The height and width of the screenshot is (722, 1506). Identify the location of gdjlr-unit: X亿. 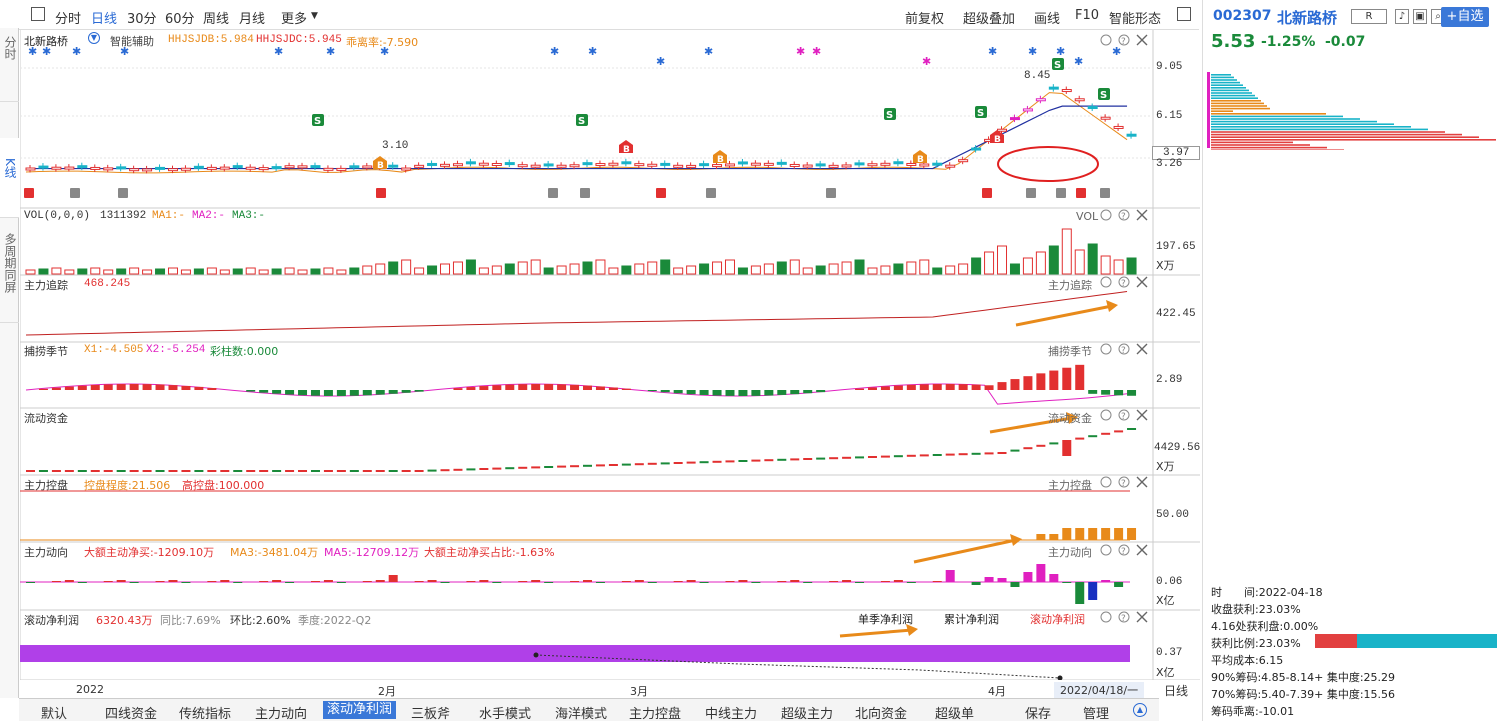
(1165, 672).